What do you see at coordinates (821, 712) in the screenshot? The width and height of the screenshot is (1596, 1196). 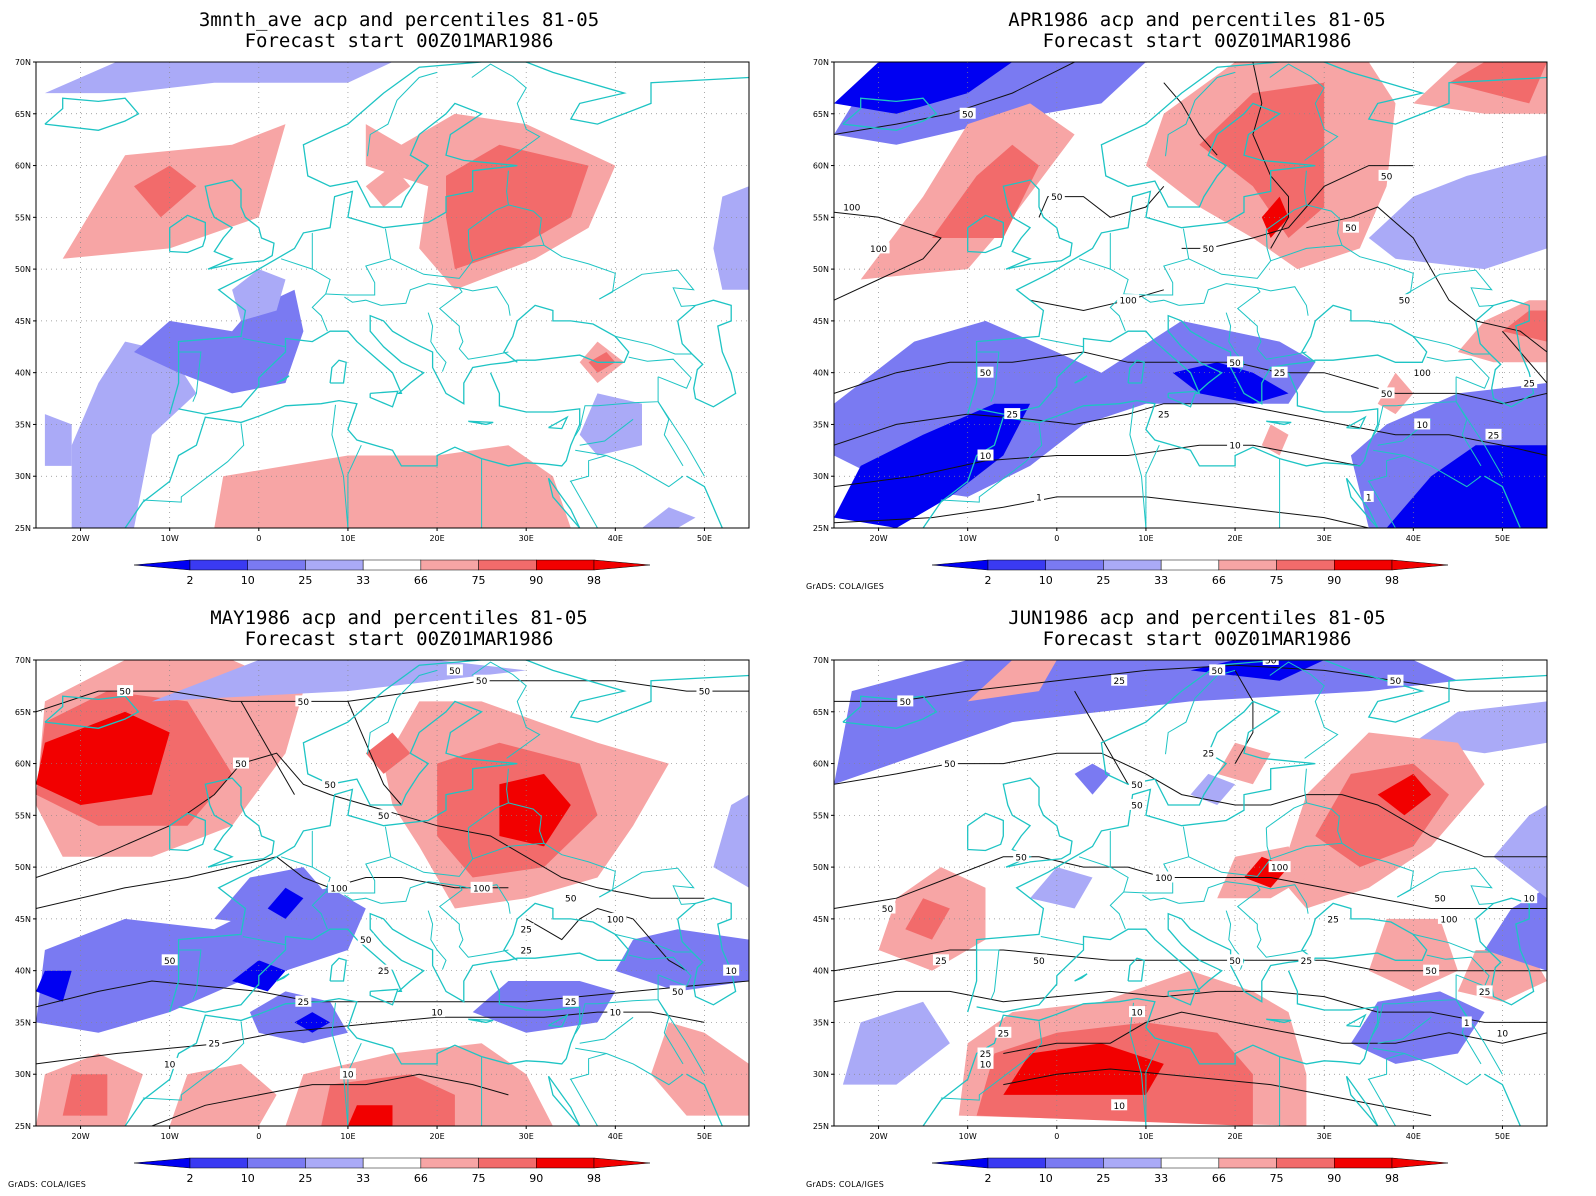 I see `lat-tick-label: 65N` at bounding box center [821, 712].